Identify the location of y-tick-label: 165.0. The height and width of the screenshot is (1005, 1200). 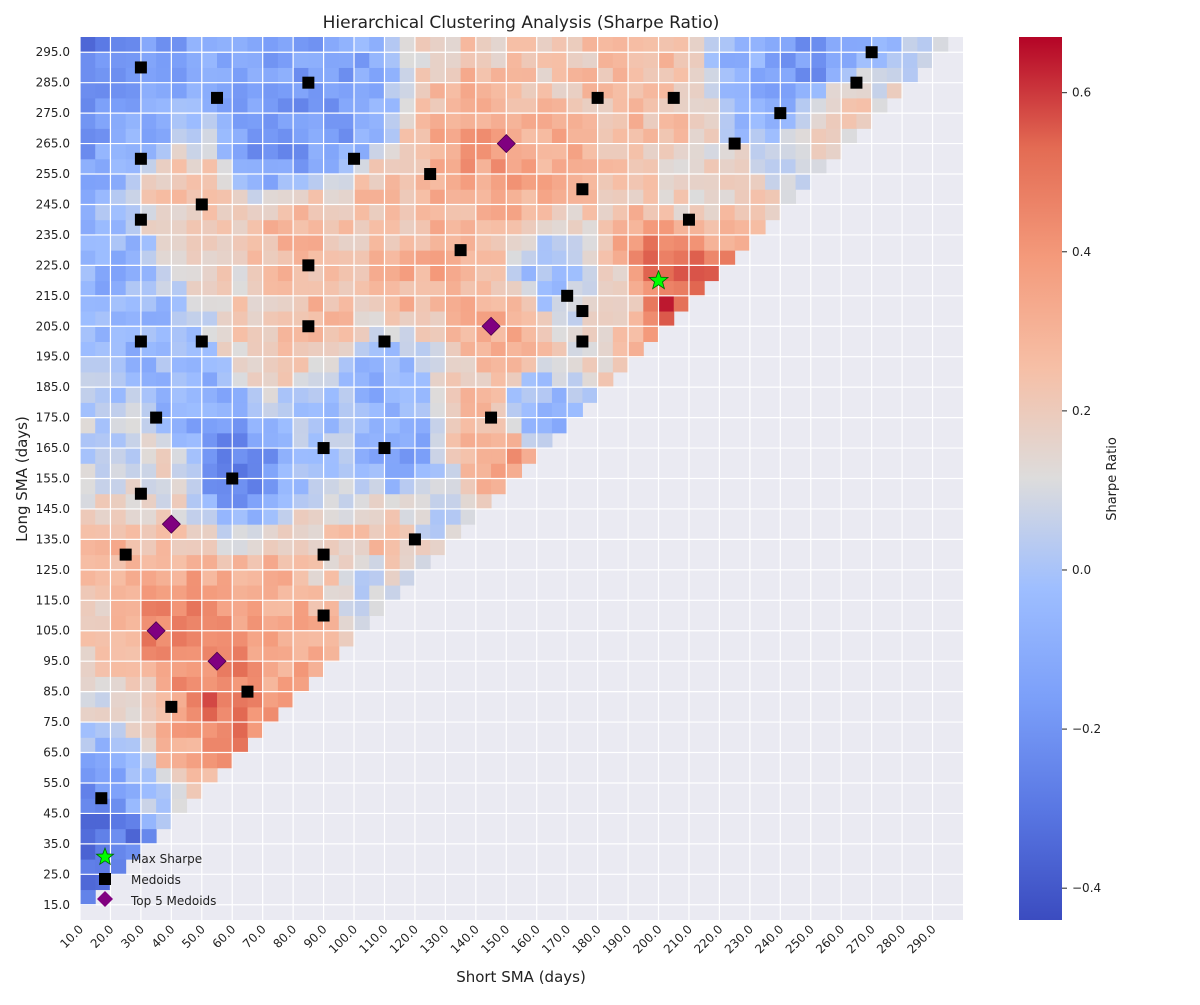
(53, 448).